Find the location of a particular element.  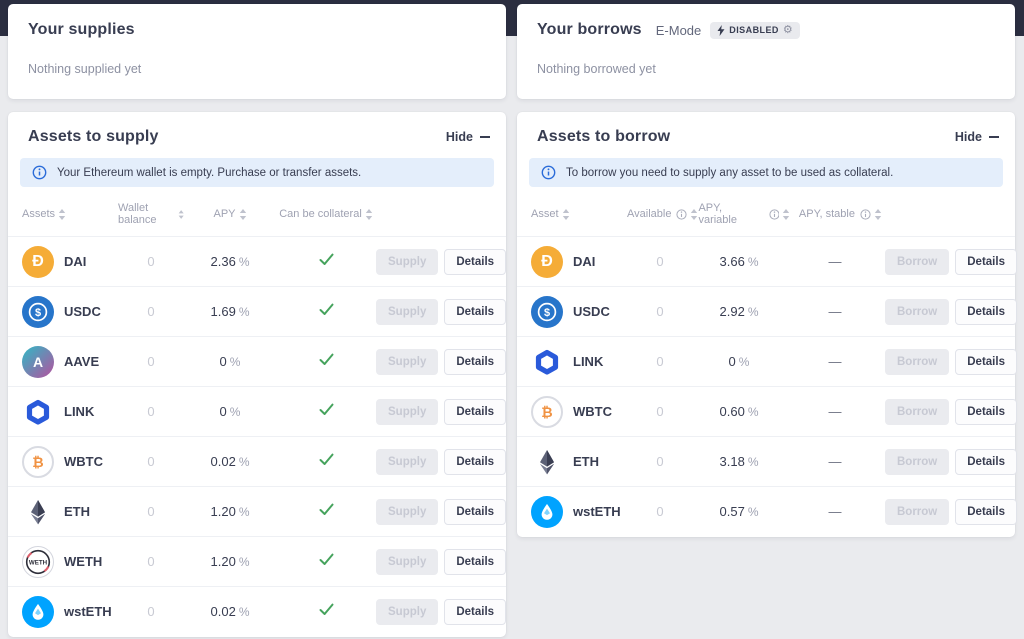

asset-symbol: WBTC is located at coordinates (83, 461).